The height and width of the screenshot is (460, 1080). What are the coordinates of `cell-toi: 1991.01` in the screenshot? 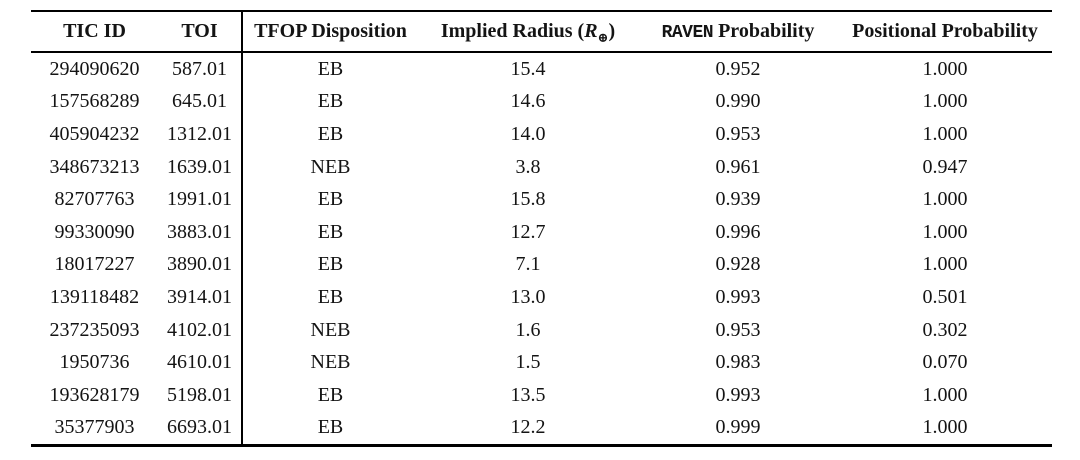 It's located at (200, 199).